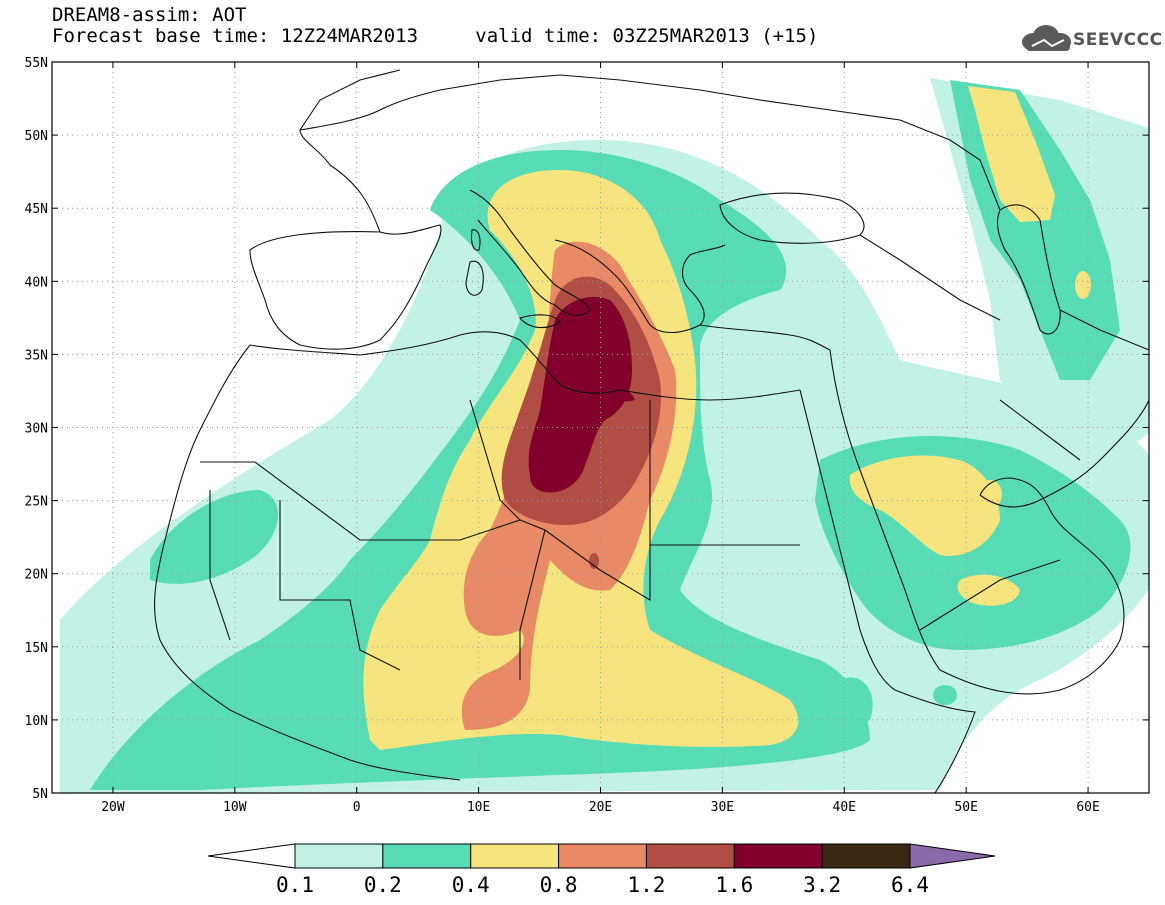  I want to click on colorbar-label: 0.1, so click(295, 885).